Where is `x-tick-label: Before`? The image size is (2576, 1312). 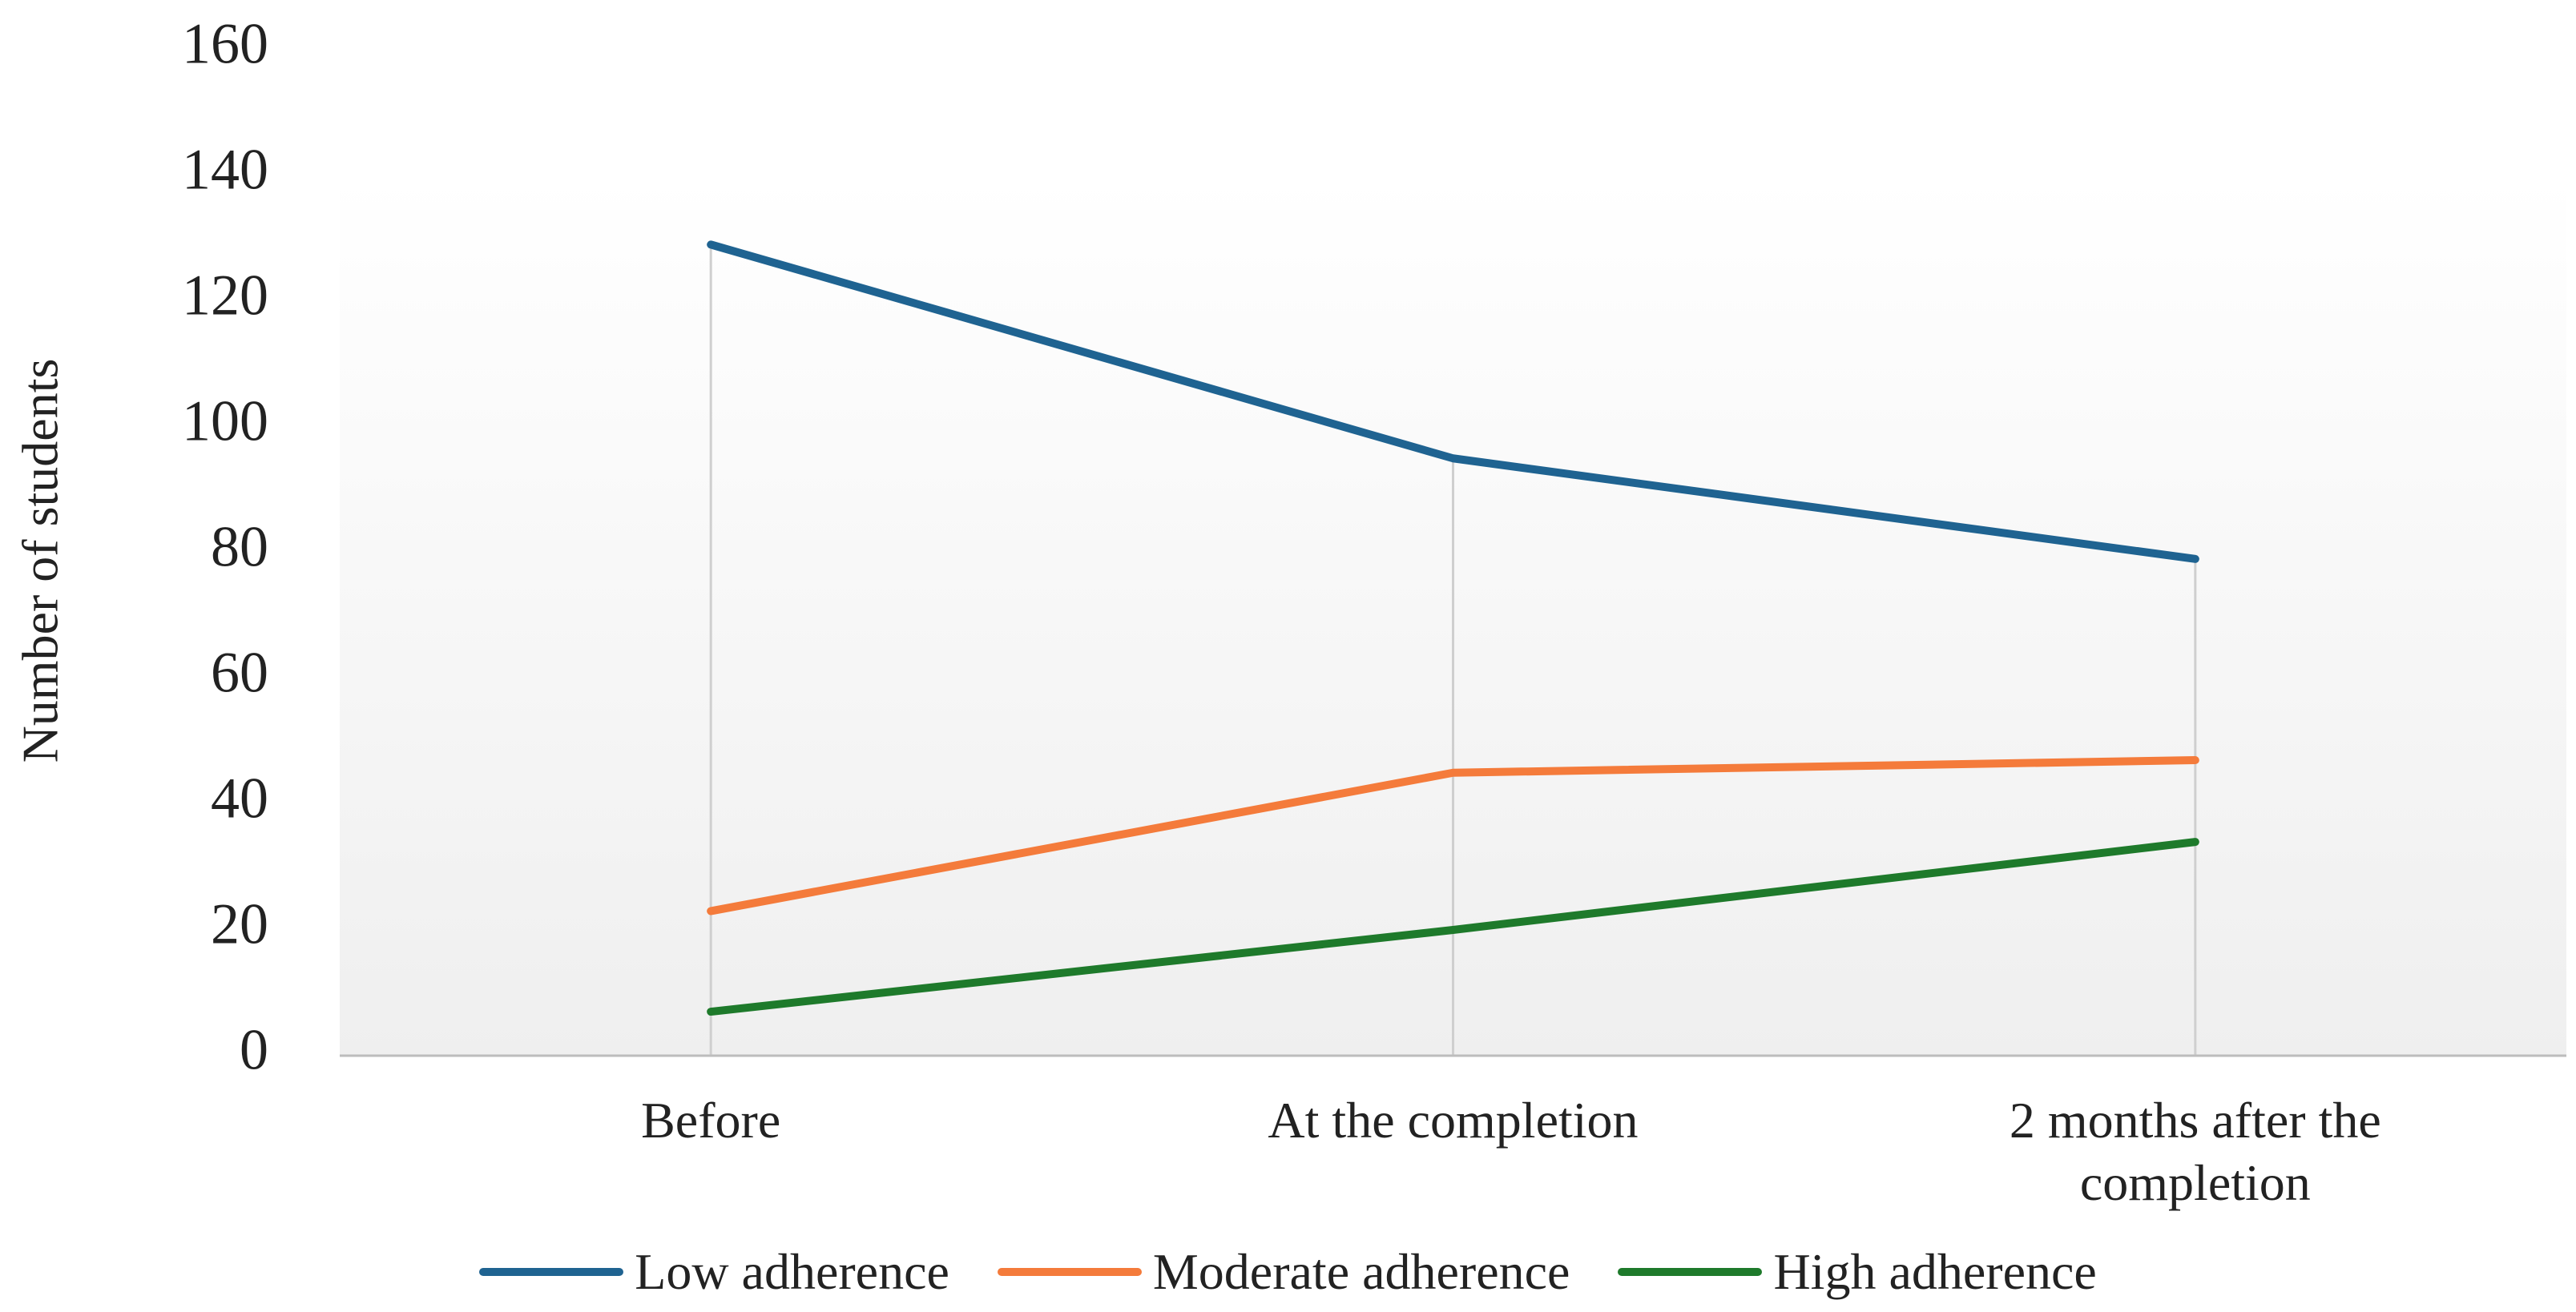 x-tick-label: Before is located at coordinates (711, 1121).